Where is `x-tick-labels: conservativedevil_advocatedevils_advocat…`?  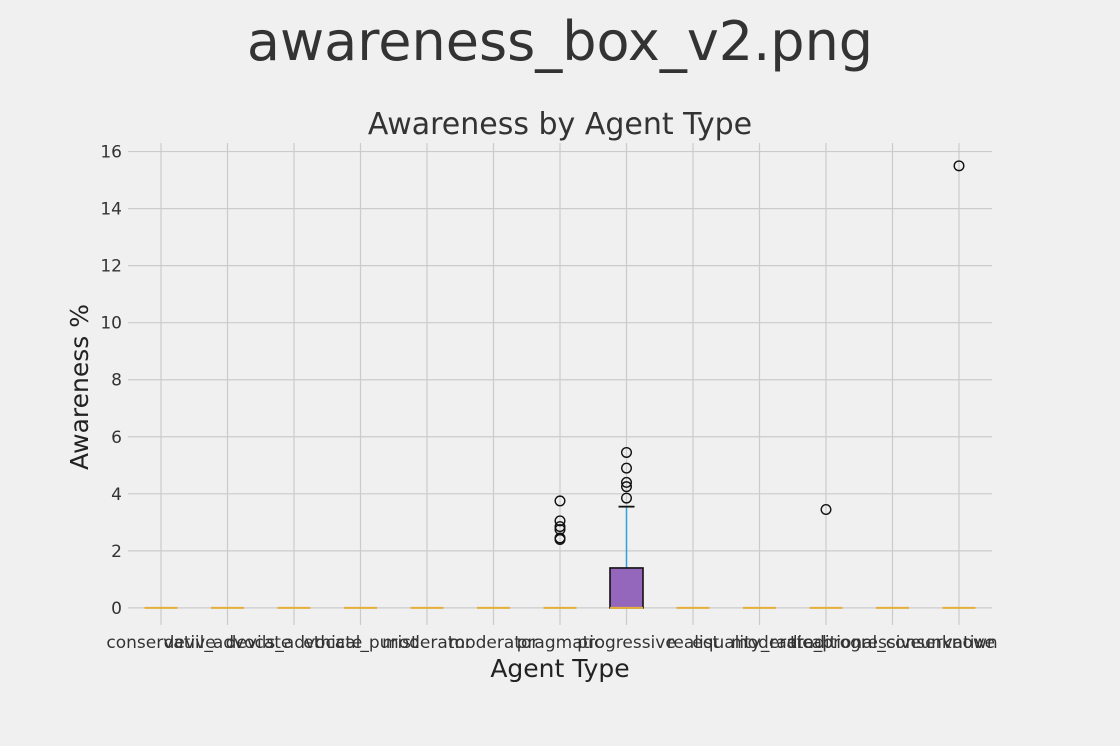 x-tick-labels: conservativedevil_advocatedevils_advocat… is located at coordinates (551, 643).